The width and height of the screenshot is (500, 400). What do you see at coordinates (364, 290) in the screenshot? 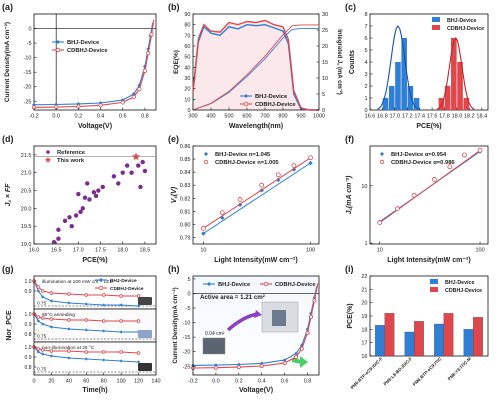
I see `y-tick-label: 21` at bounding box center [364, 290].